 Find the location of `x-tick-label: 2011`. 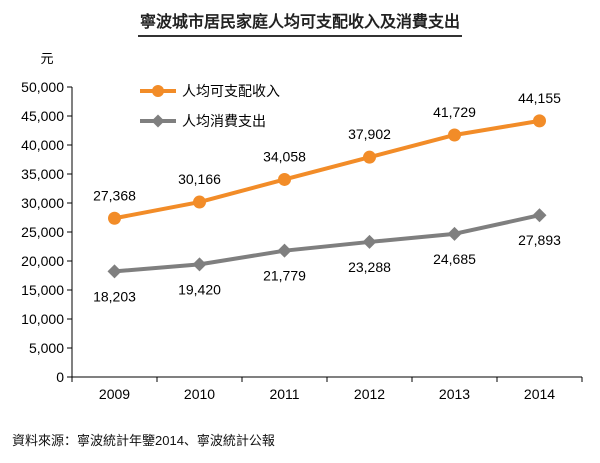

x-tick-label: 2011 is located at coordinates (284, 394).